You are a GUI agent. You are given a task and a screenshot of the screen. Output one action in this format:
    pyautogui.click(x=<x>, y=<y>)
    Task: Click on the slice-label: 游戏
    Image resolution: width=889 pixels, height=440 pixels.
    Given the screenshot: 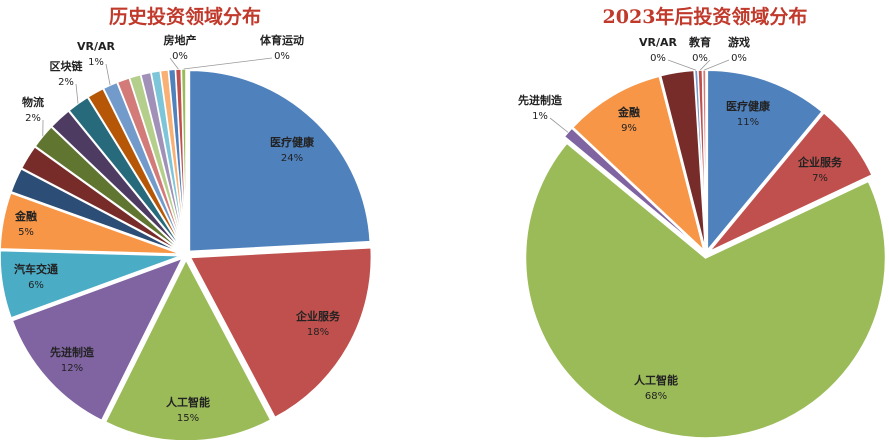 What is the action you would take?
    pyautogui.click(x=739, y=42)
    